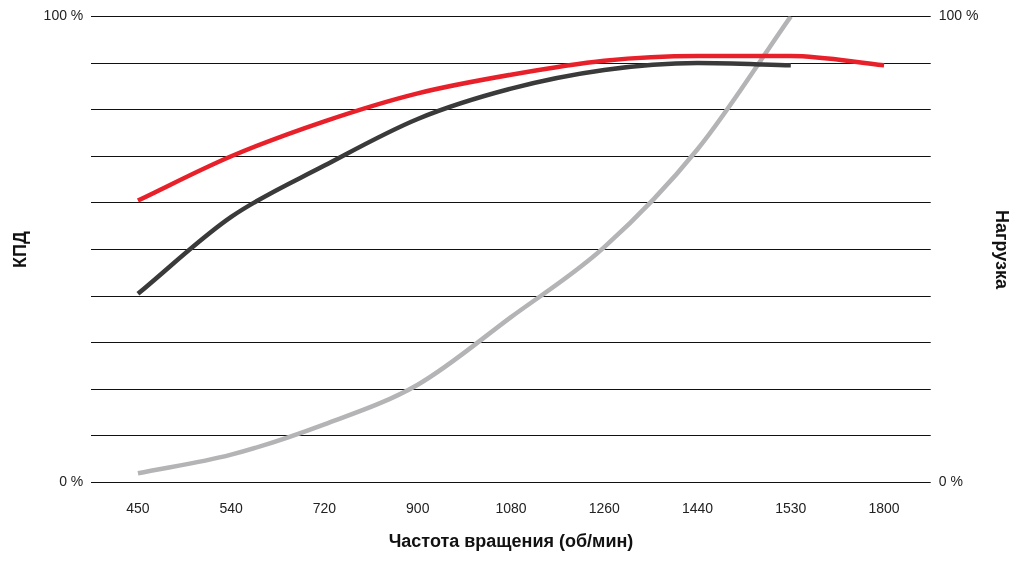  What do you see at coordinates (791, 507) in the screenshot?
I see `x-tick-label: 1530` at bounding box center [791, 507].